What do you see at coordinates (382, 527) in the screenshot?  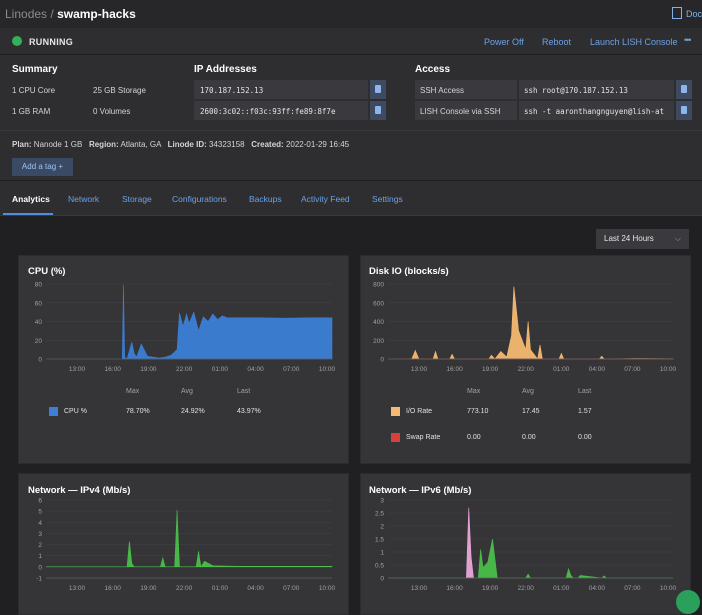 I see `y-tick-label: 2` at bounding box center [382, 527].